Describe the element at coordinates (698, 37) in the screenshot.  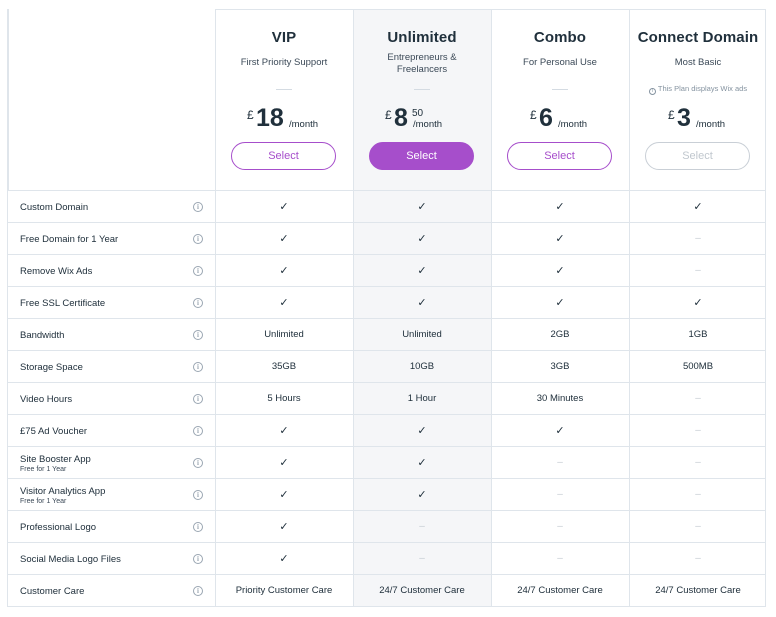
I see `plan-name: Connect Domain` at that location.